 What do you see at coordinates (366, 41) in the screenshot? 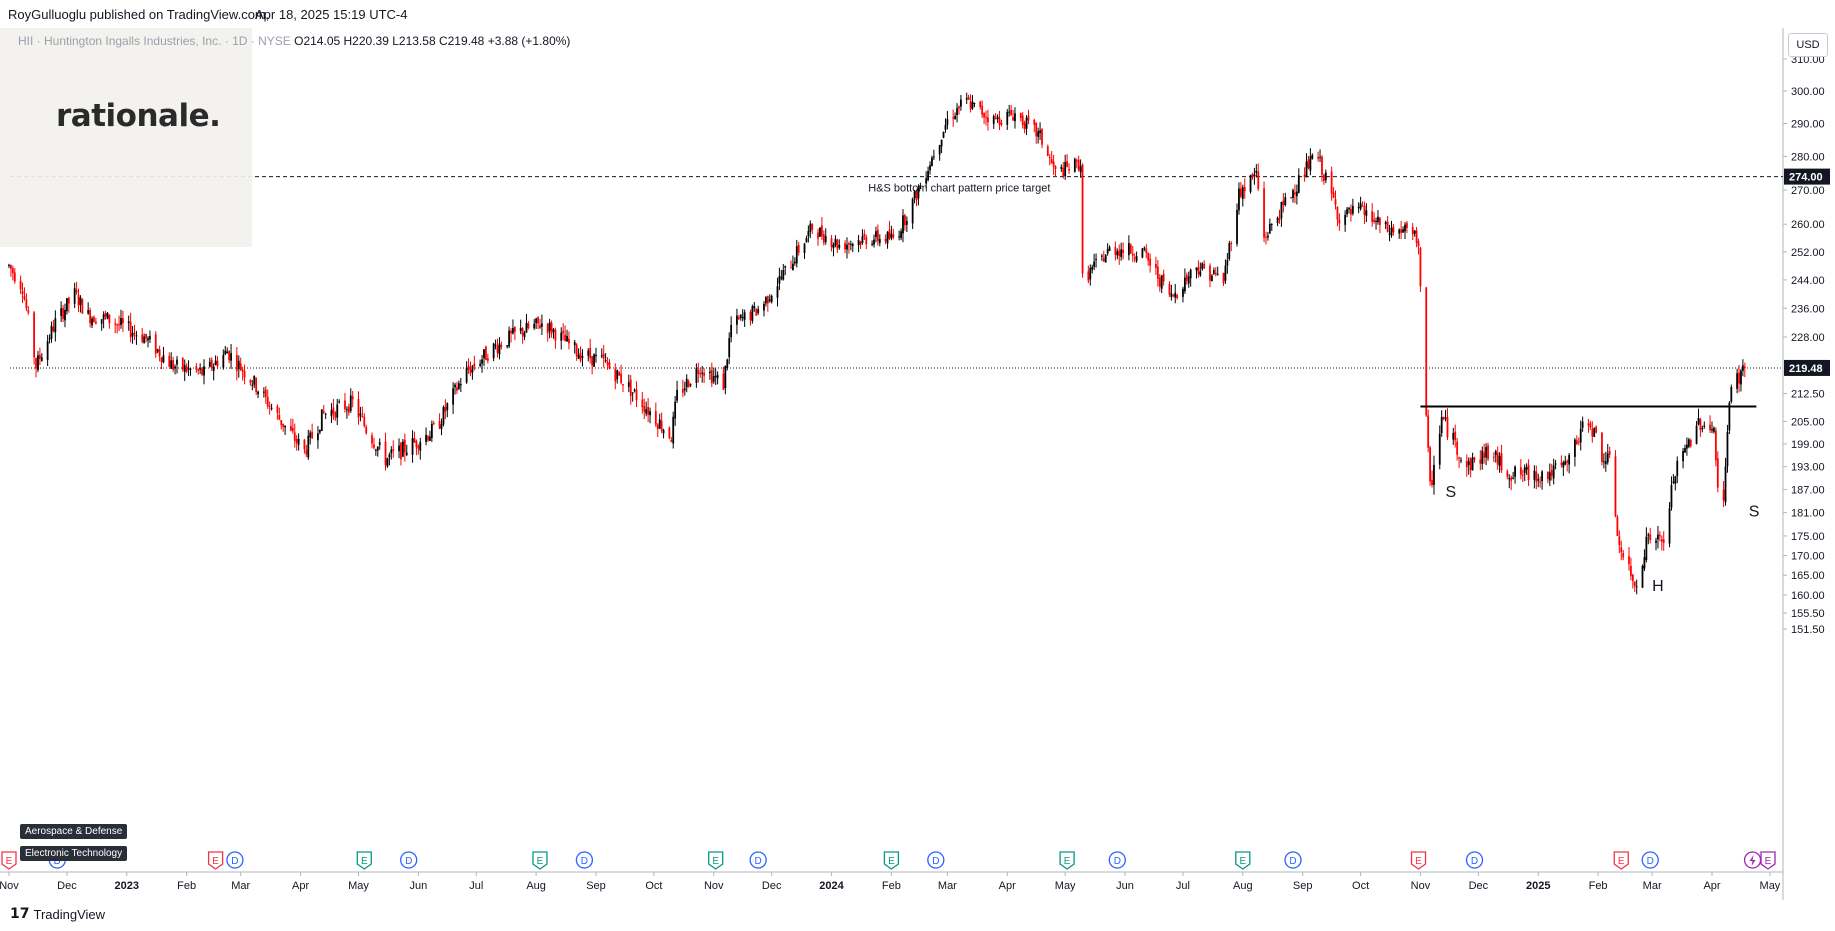
I see `legend-high: H220.39` at bounding box center [366, 41].